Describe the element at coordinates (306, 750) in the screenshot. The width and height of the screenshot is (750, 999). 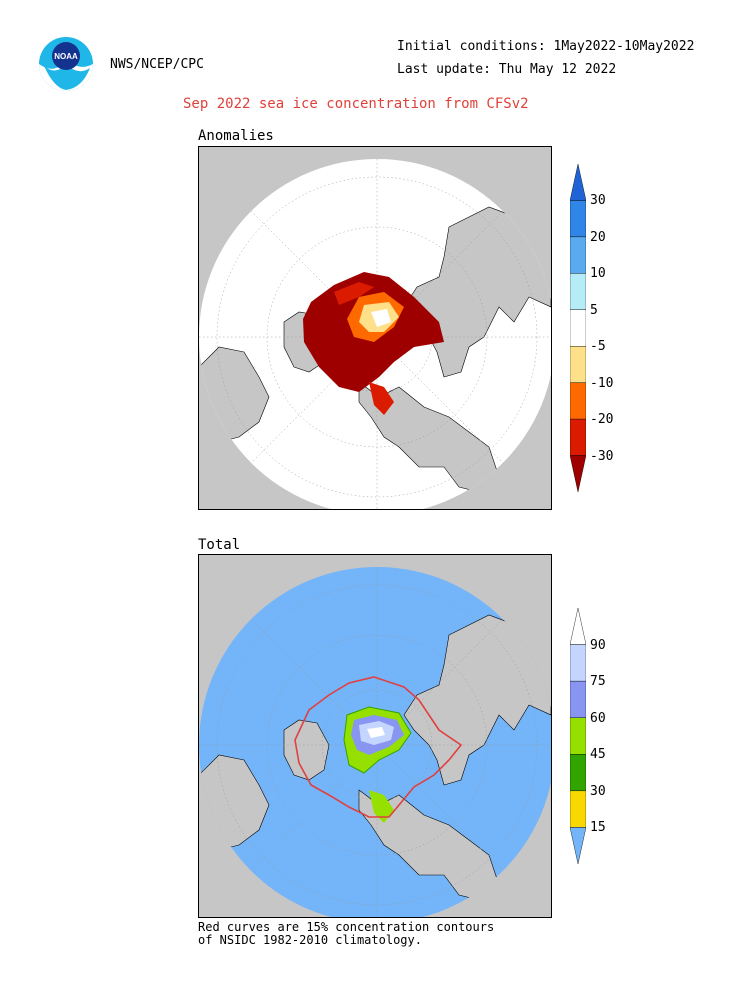
I see `land-greenland` at that location.